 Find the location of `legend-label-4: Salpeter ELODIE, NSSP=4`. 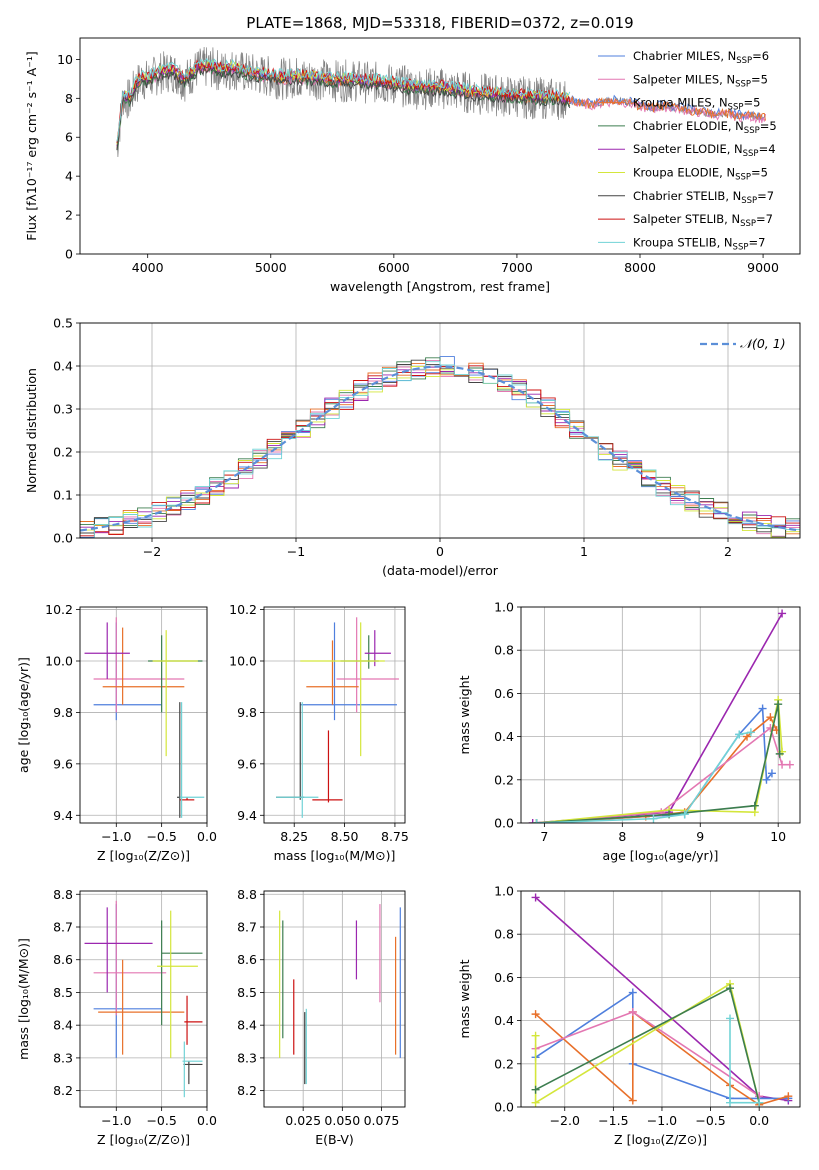

legend-label-4: Salpeter ELODIE, NSSP=4 is located at coordinates (704, 150).